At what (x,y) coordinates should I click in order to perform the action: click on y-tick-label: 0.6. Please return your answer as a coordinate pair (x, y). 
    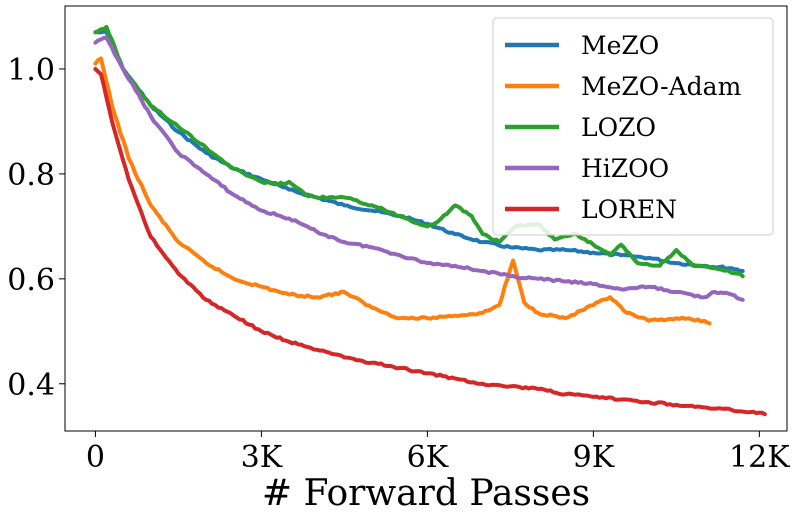
    Looking at the image, I should click on (31, 280).